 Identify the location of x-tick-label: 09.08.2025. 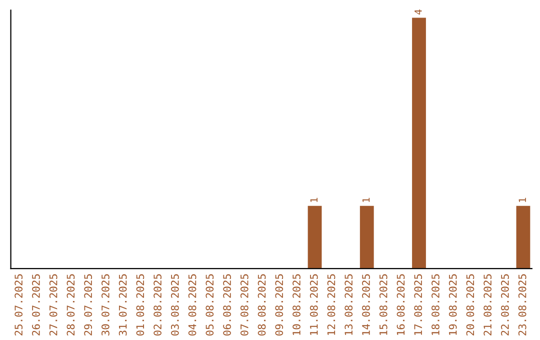
(279, 305).